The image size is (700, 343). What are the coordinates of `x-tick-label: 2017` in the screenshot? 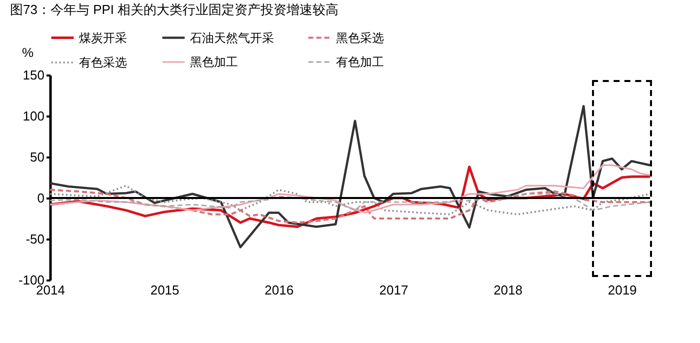 It's located at (393, 290).